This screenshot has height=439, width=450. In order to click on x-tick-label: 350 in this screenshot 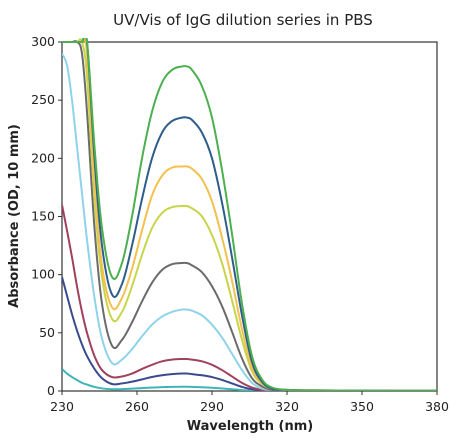, I will do `click(362, 406)`.